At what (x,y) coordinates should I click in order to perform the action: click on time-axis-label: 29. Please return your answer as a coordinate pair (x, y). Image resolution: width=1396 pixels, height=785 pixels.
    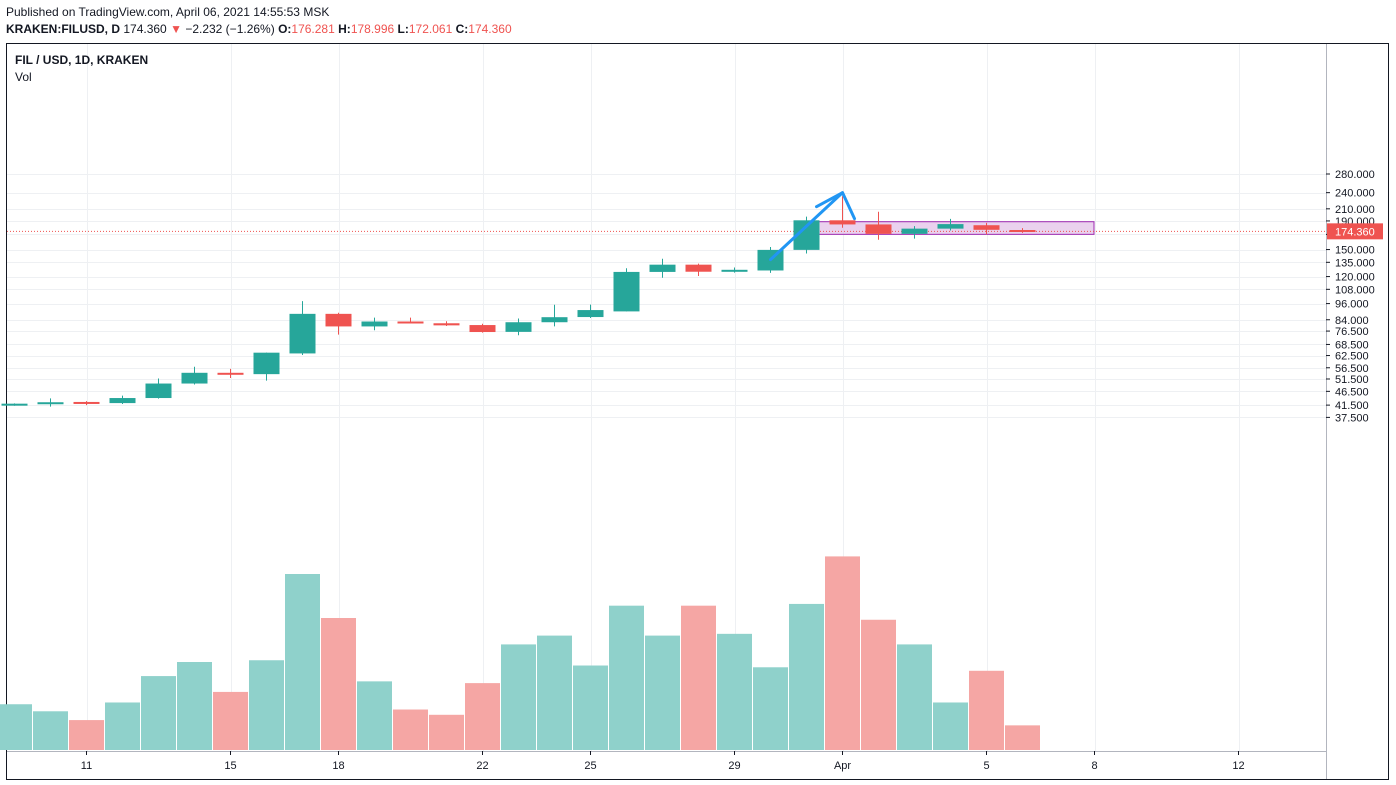
    Looking at the image, I should click on (734, 766).